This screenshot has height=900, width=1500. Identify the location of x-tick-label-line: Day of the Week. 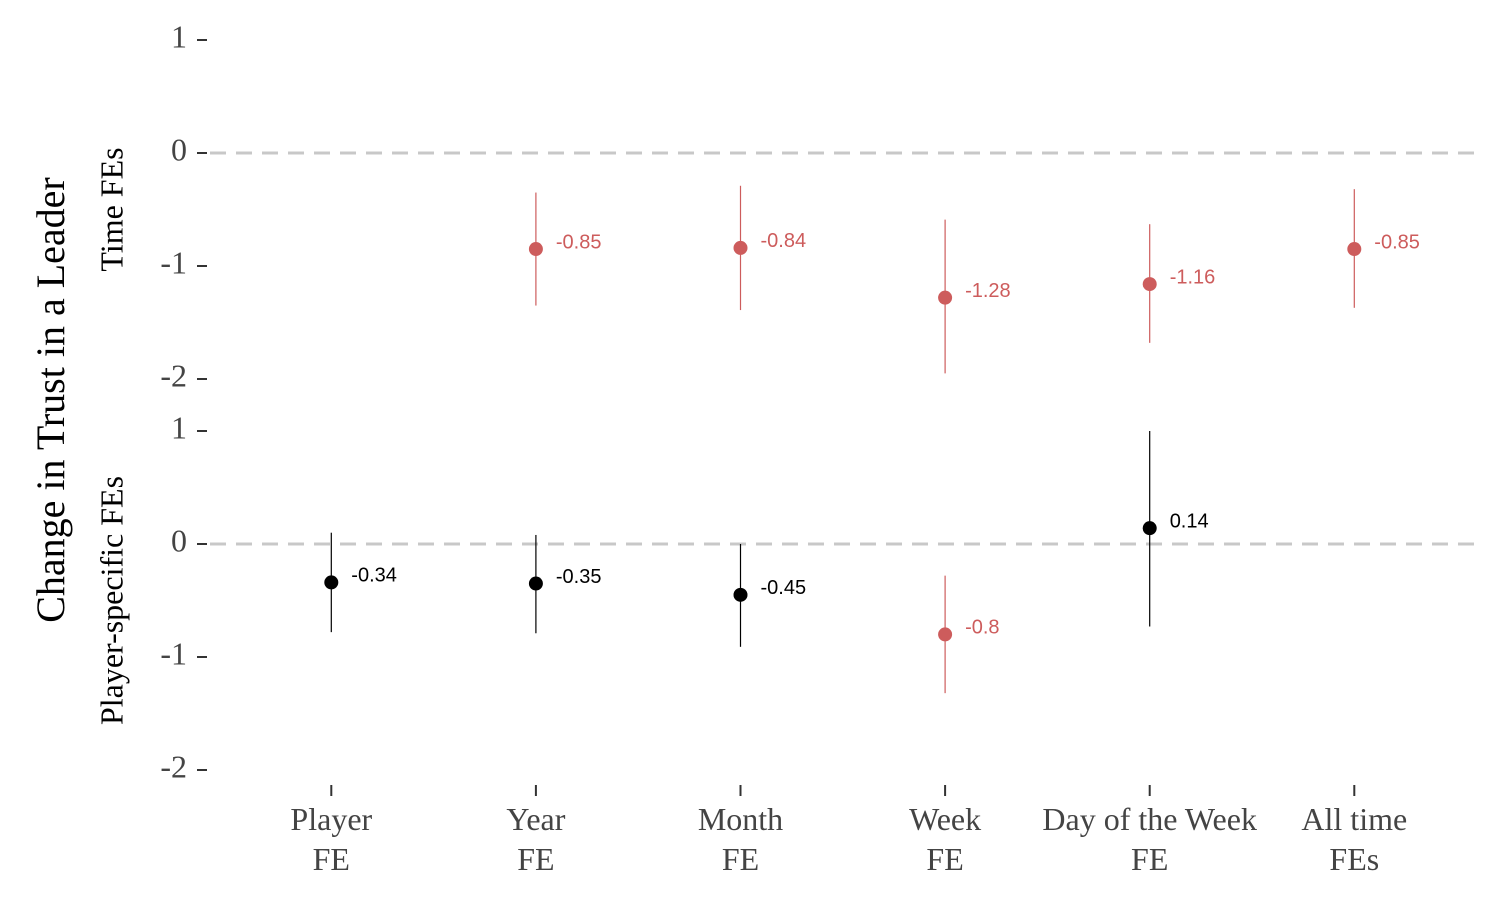
(1149, 819).